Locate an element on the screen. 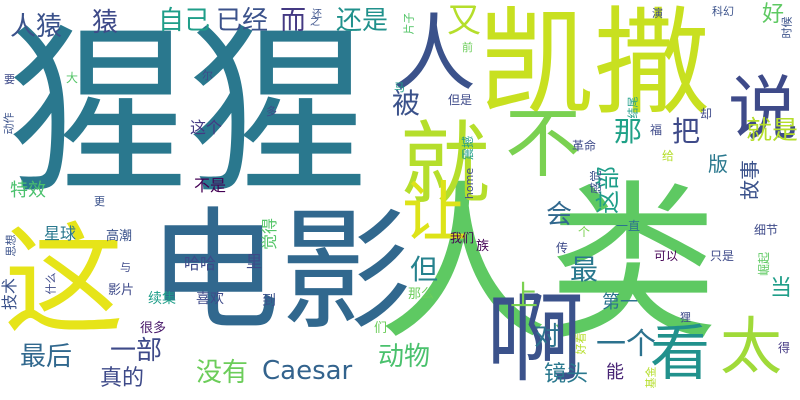  word: 不 is located at coordinates (543, 143).